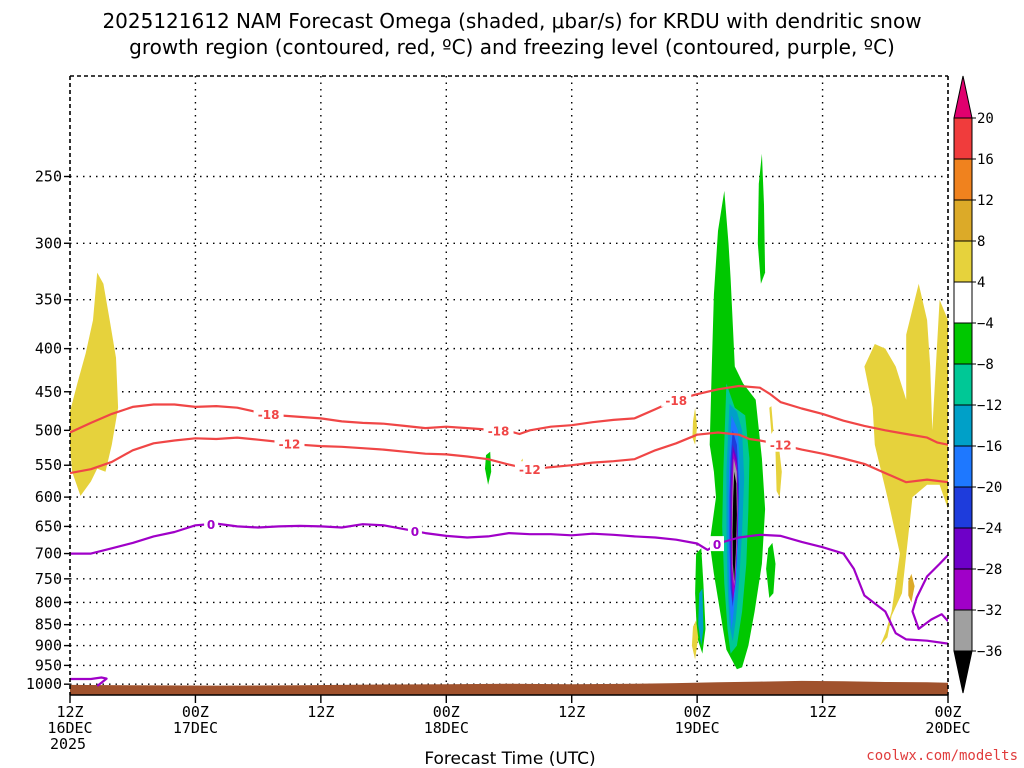  I want to click on x-tick-label-72: 12Z, so click(822, 712).